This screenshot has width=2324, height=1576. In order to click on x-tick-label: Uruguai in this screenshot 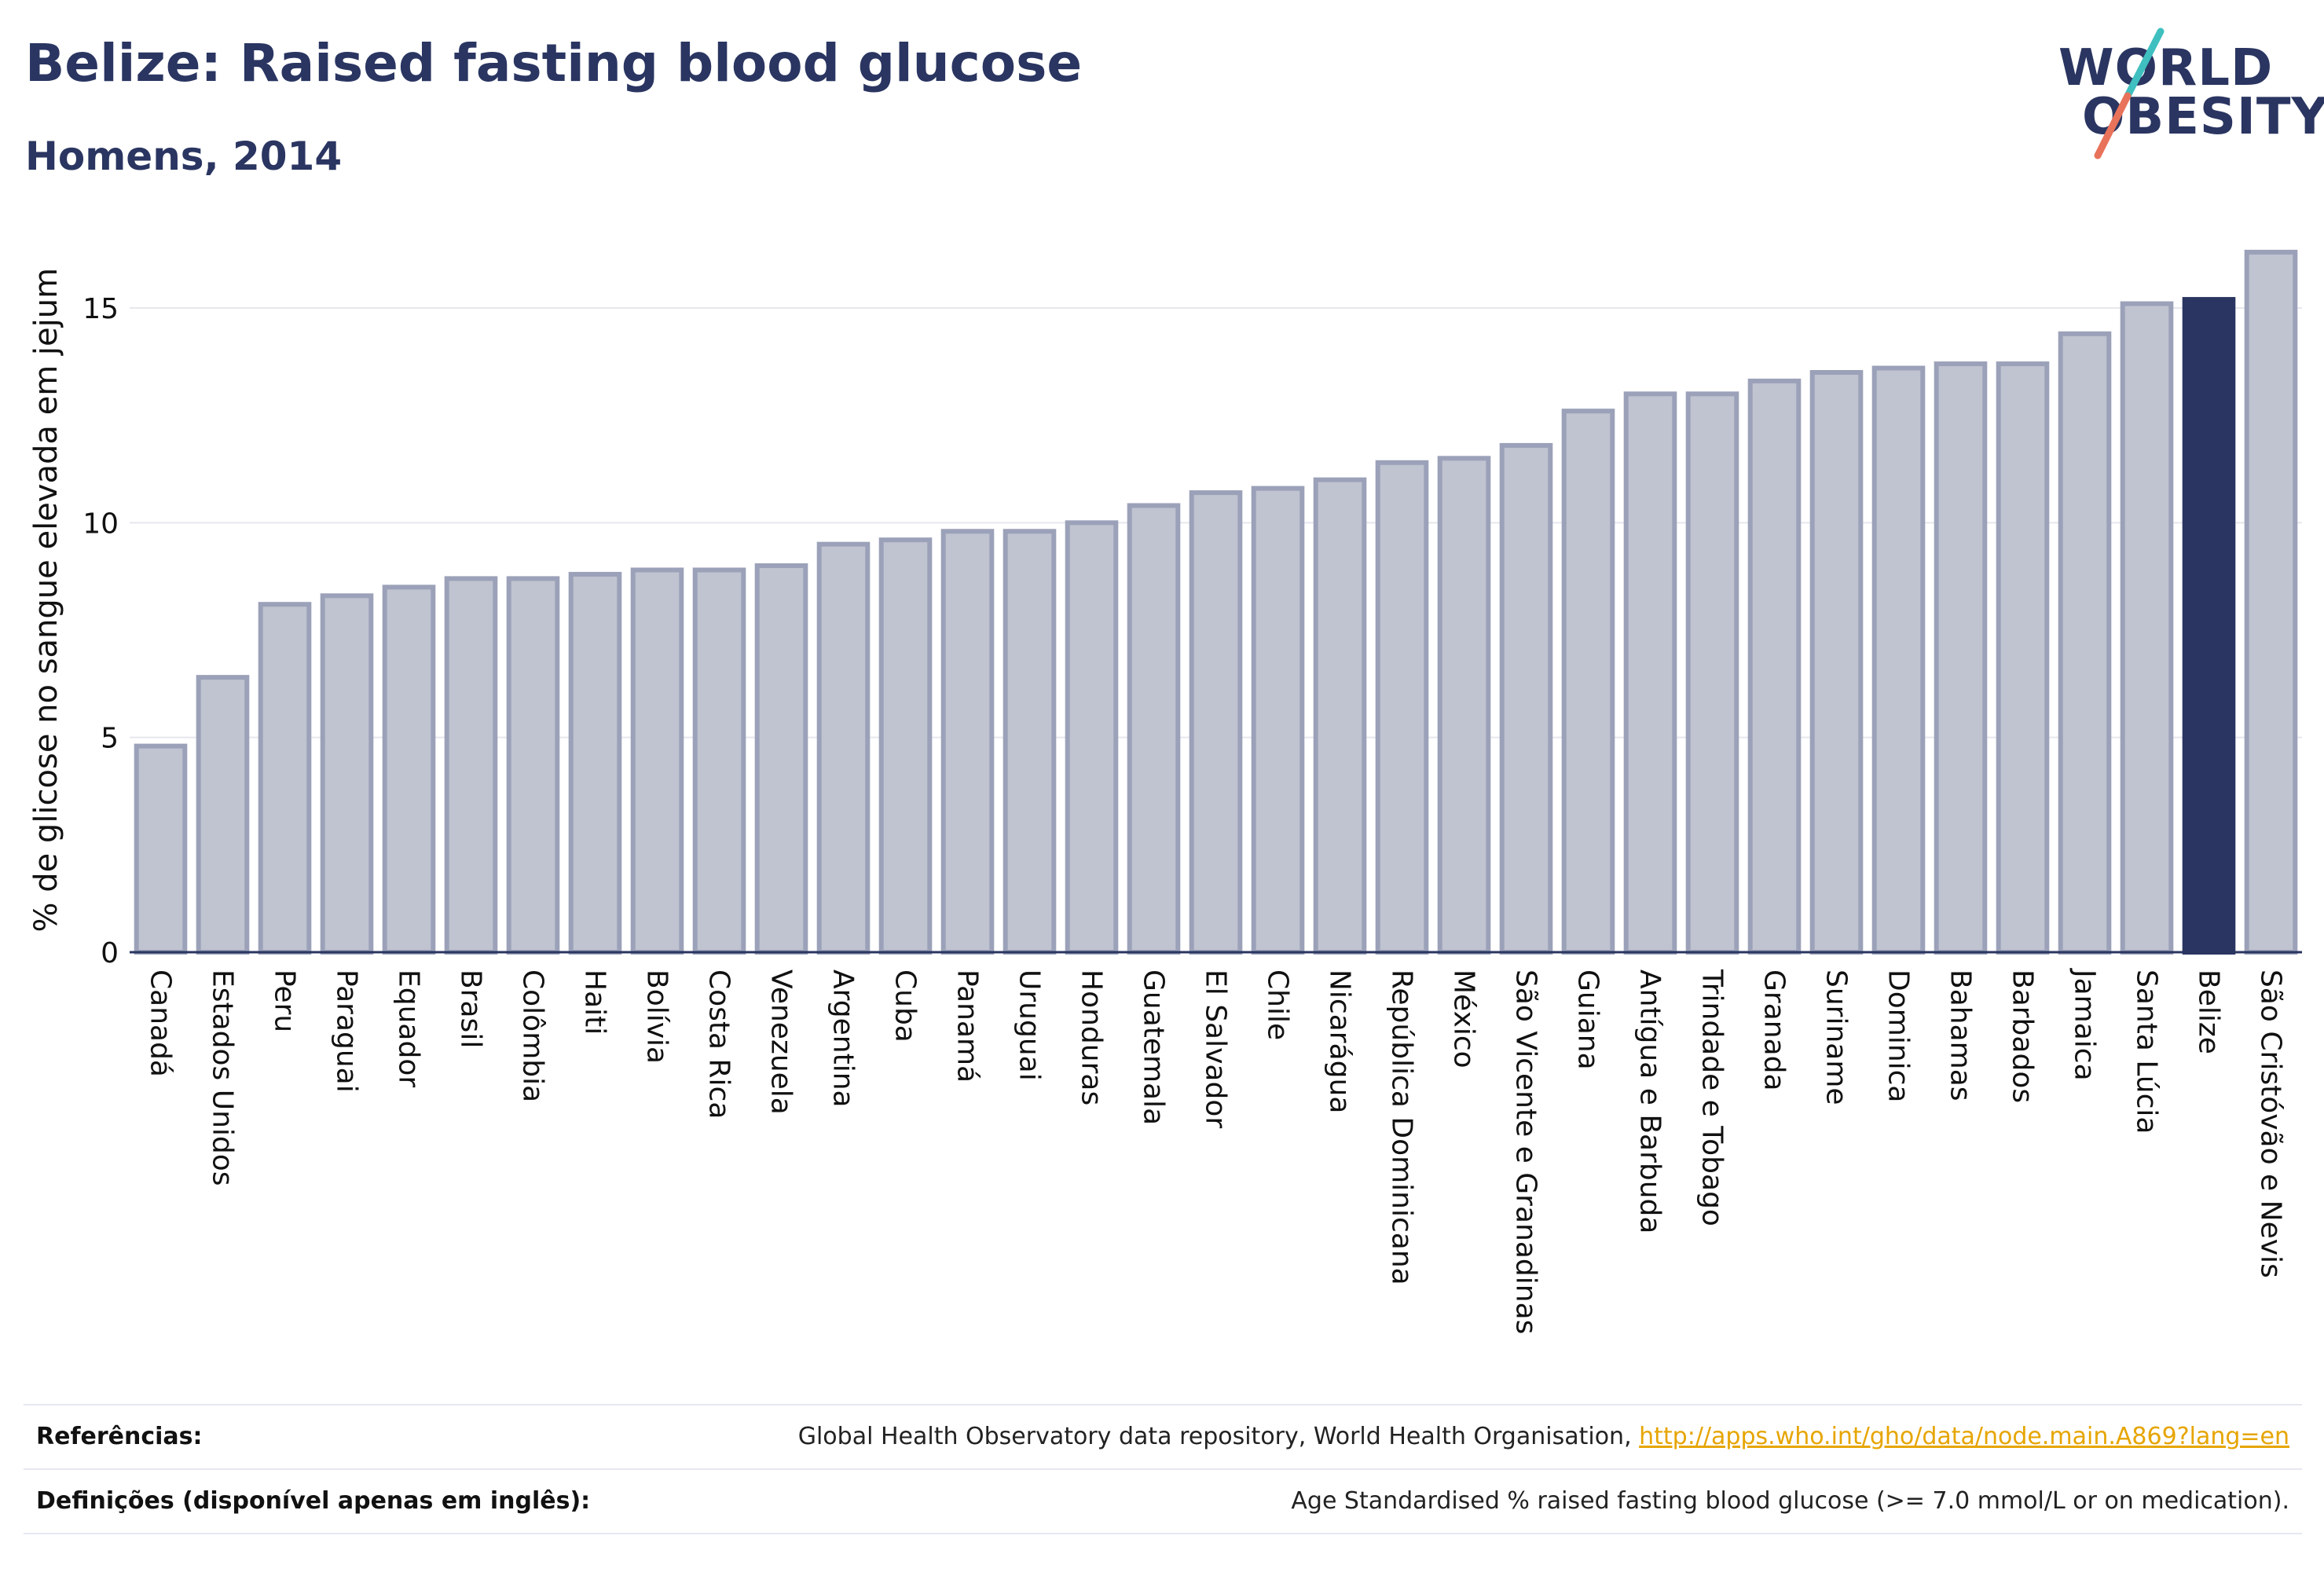, I will do `click(1030, 1025)`.